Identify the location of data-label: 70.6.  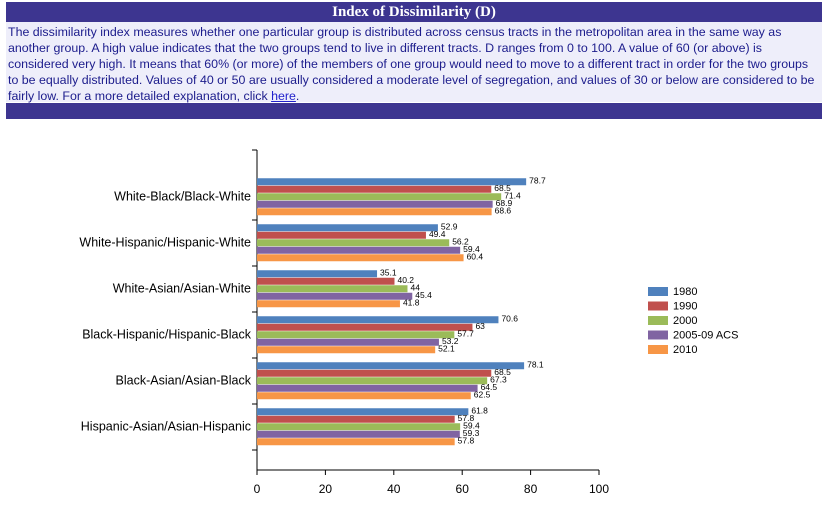
(509, 318).